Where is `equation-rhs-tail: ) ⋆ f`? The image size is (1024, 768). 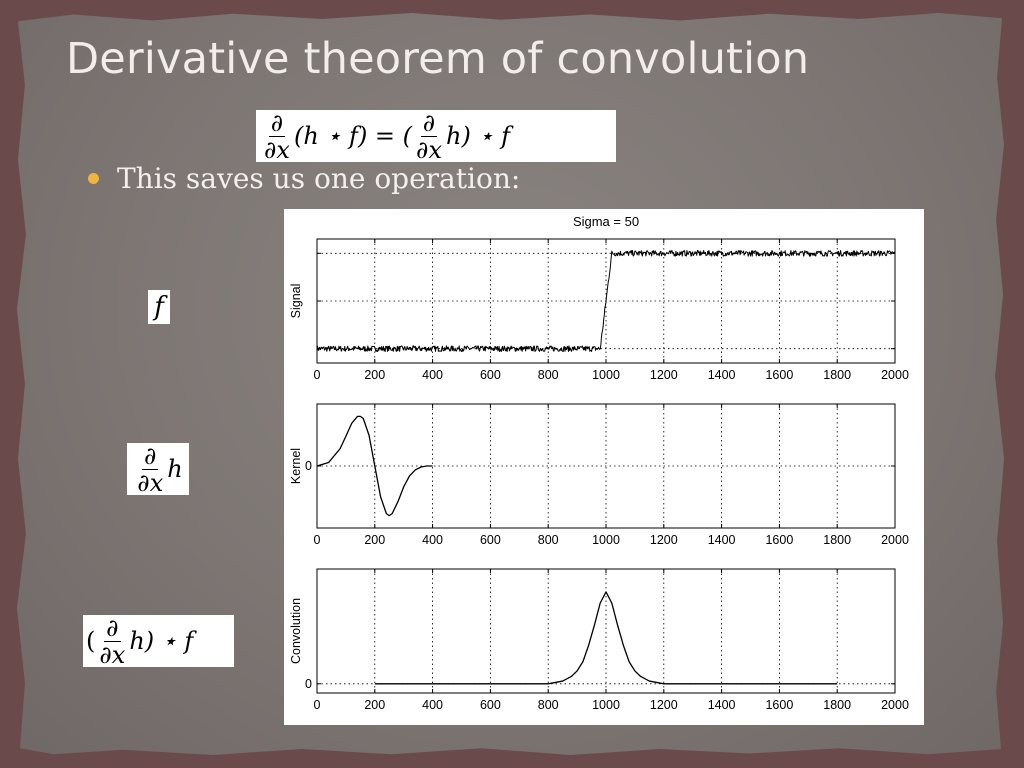 equation-rhs-tail: ) ⋆ f is located at coordinates (485, 136).